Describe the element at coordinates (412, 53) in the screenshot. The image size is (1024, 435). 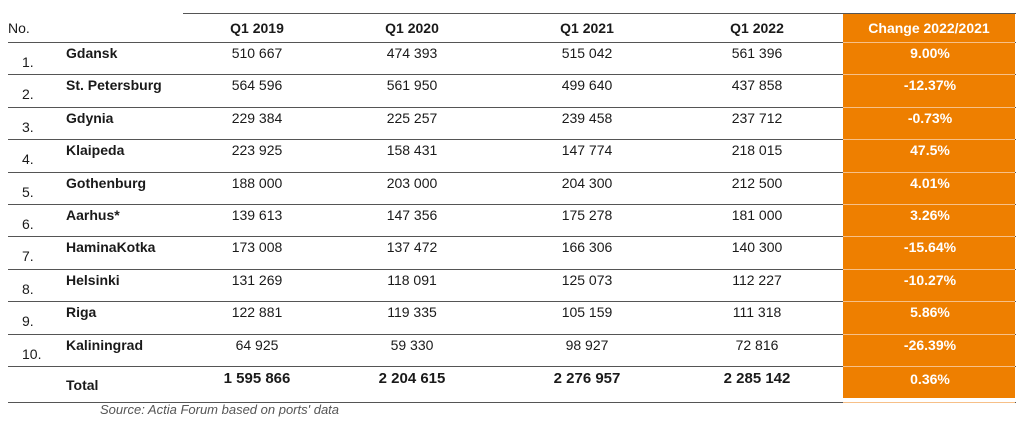
I see `value-q1-2020: 474 393` at that location.